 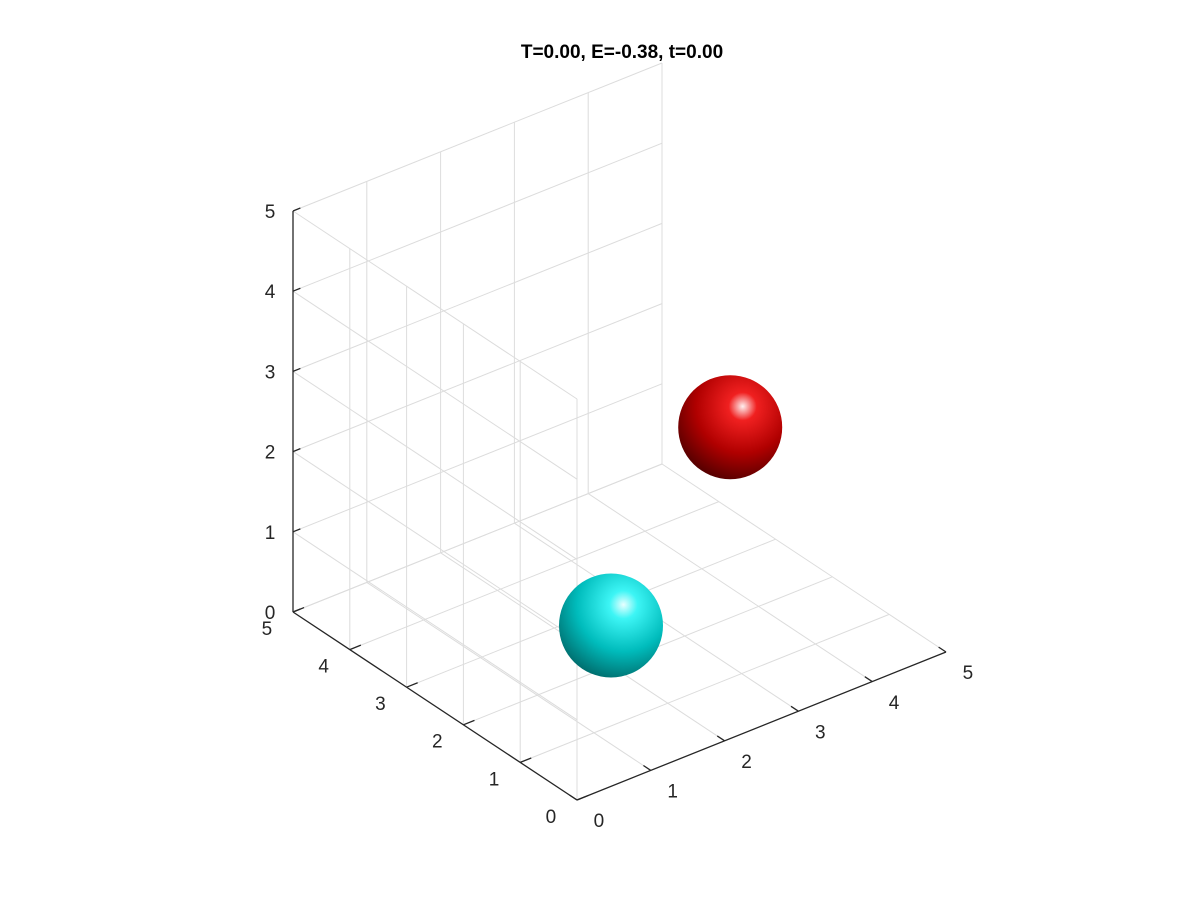 I want to click on x-tick-label: 1, so click(x=672, y=792).